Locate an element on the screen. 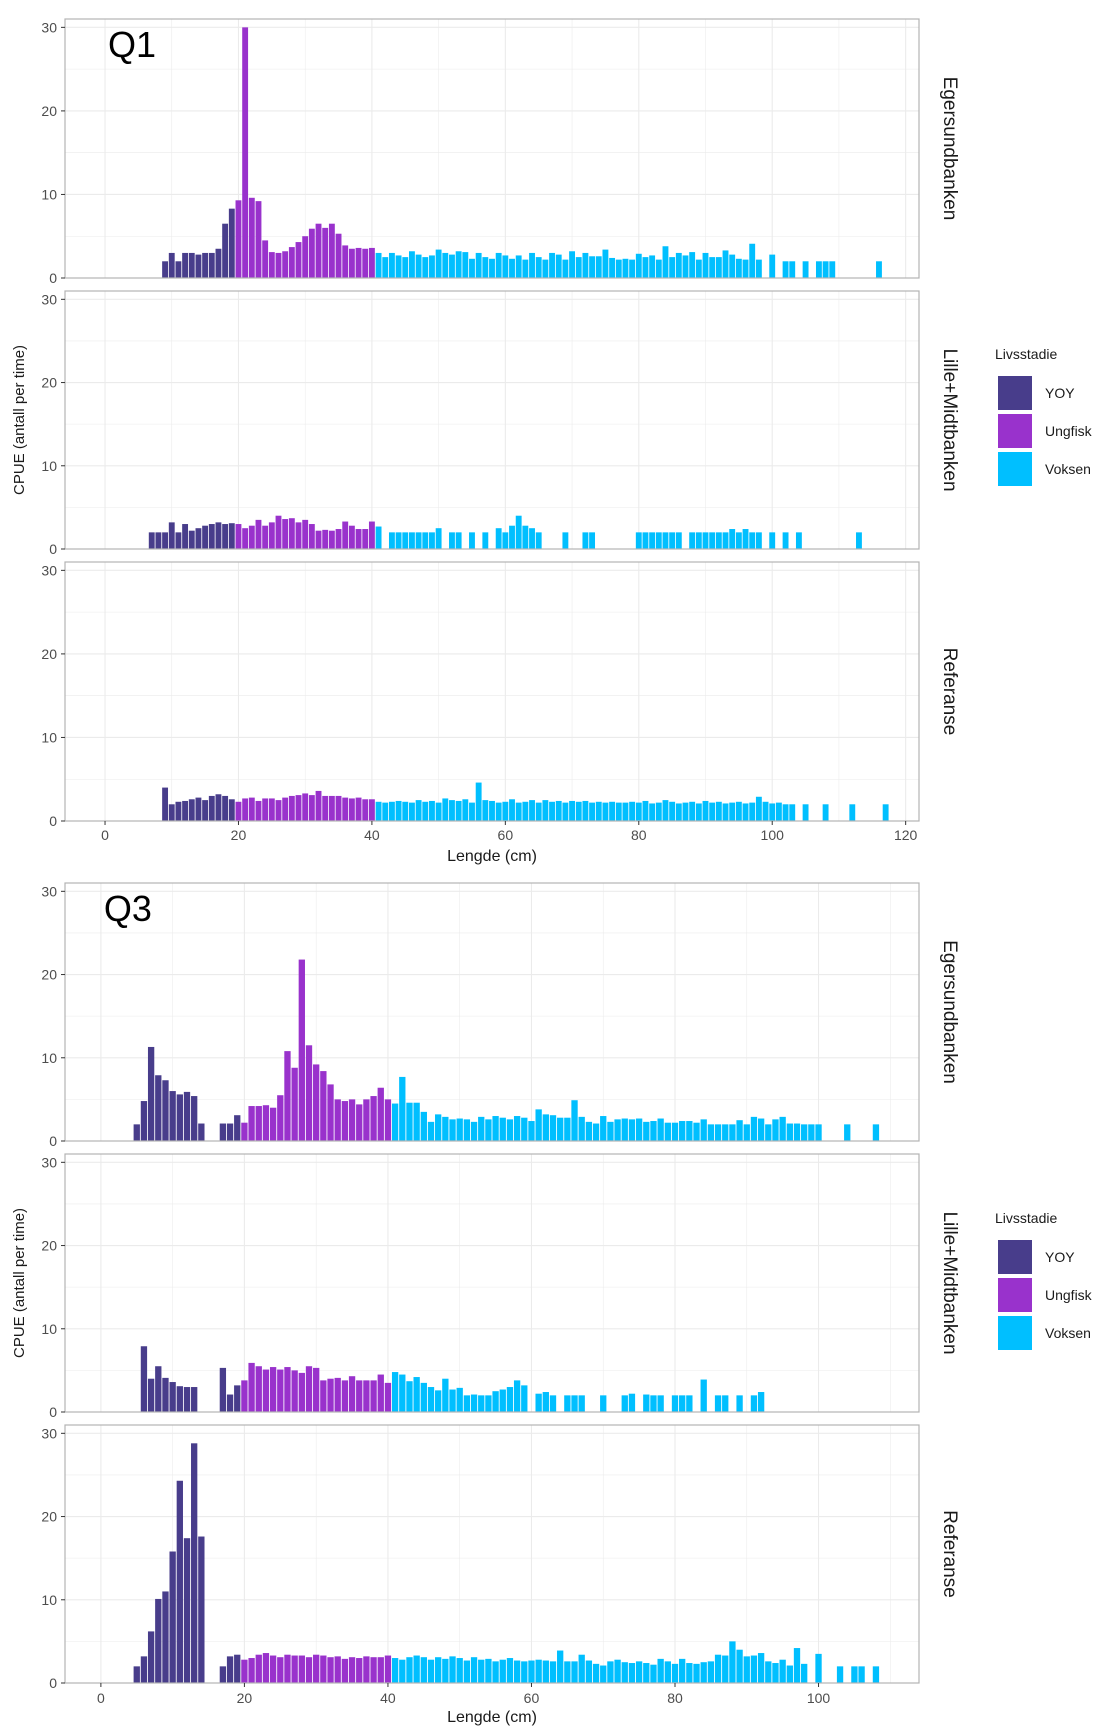 The width and height of the screenshot is (1113, 1732). legend-key-yoy is located at coordinates (1015, 1257).